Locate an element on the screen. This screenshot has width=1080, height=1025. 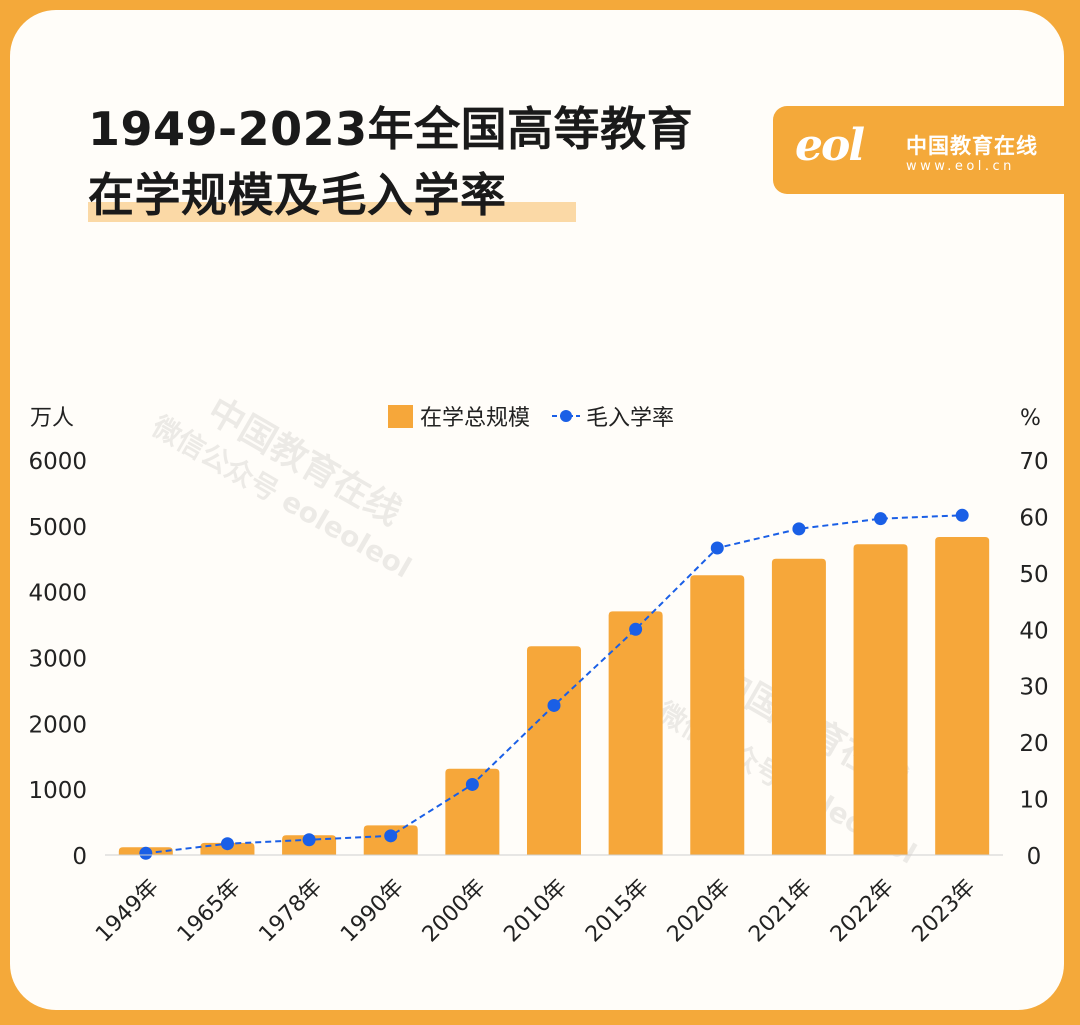
bar-2015年 is located at coordinates (635, 733).